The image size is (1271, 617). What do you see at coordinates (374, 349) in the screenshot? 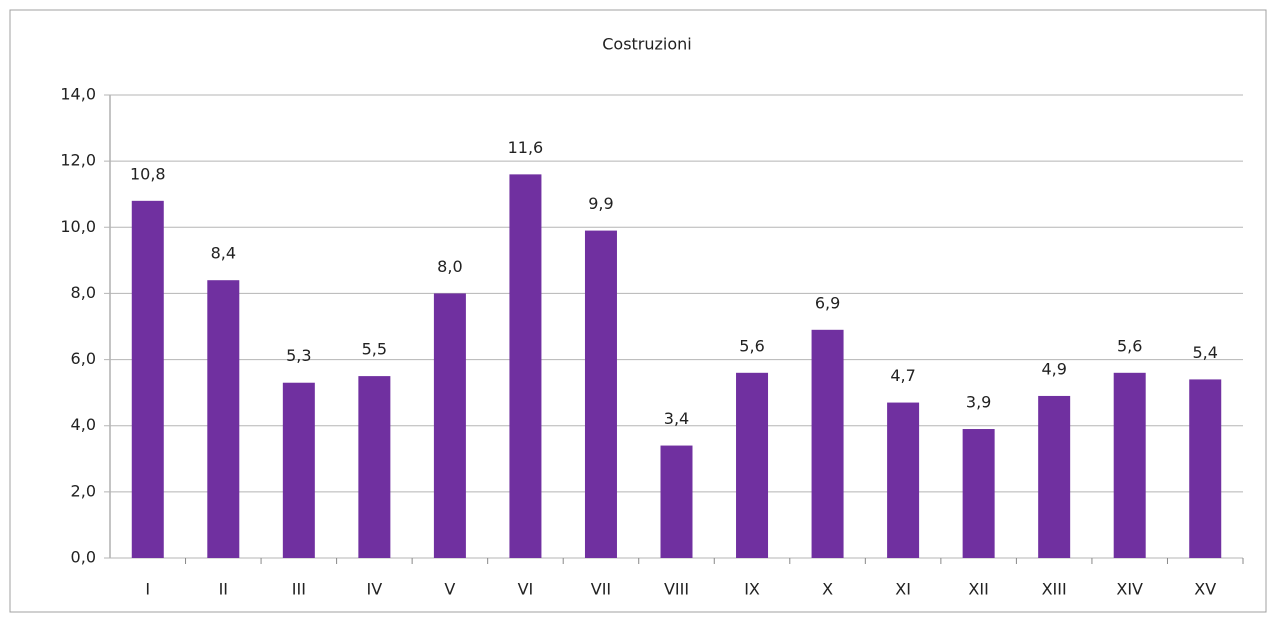
I see `data-label: 5,5` at bounding box center [374, 349].